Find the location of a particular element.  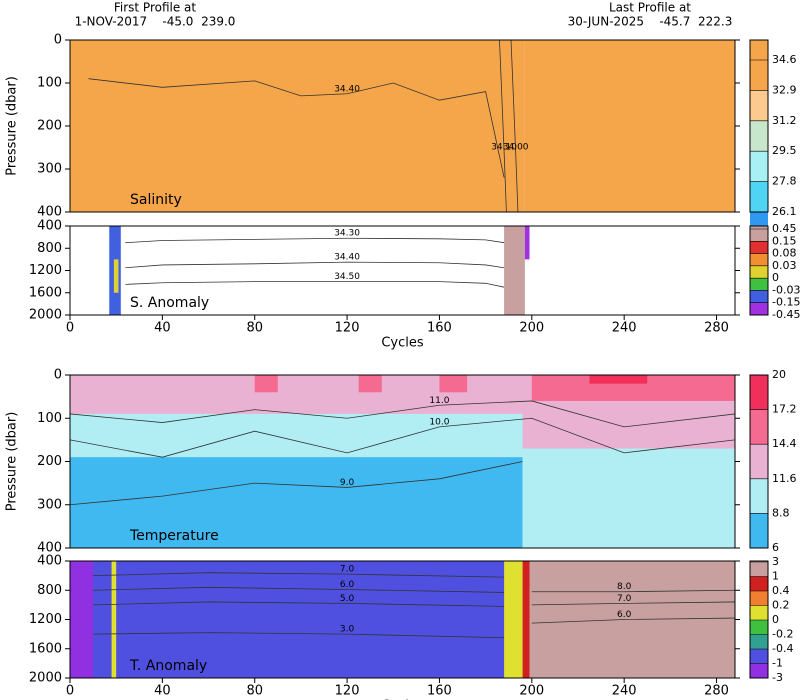

colorbar-tick-label: 14.4 is located at coordinates (784, 443).